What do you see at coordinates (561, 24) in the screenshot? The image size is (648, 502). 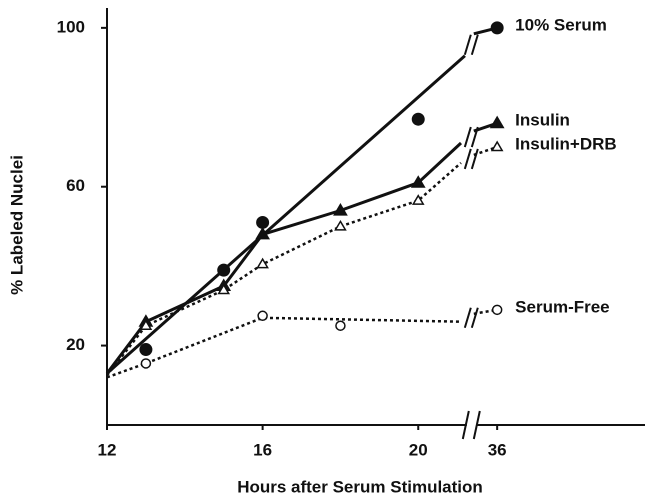 I see `series-label: 10% Serum` at bounding box center [561, 24].